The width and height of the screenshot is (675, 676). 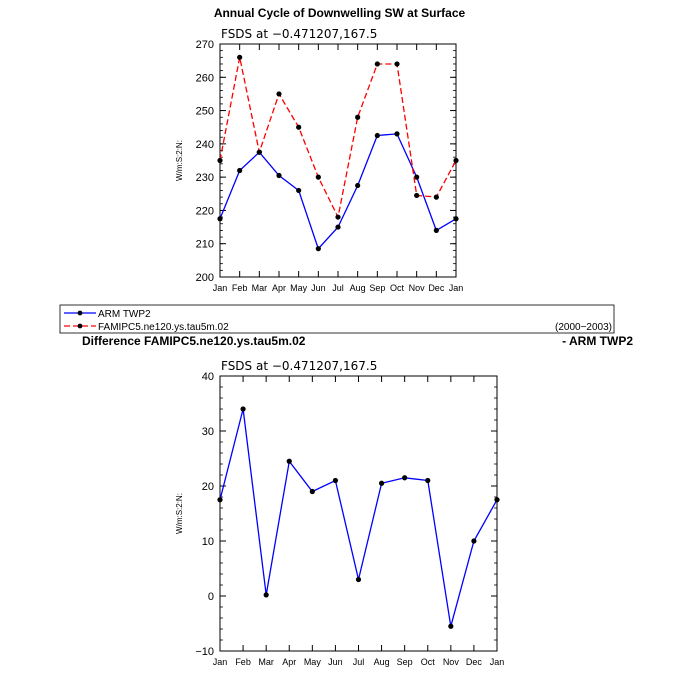 I want to click on chart2-xtick-label: Oct, so click(x=428, y=662).